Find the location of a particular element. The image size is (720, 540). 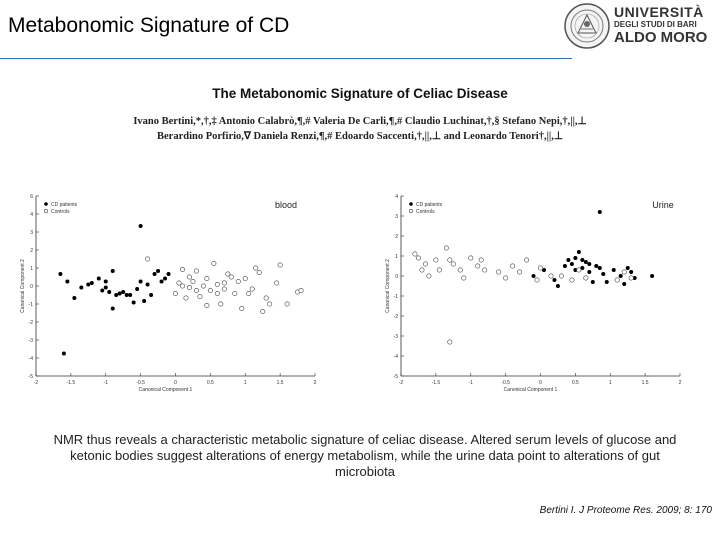

y-tick-label: 4 is located at coordinates (396, 197).